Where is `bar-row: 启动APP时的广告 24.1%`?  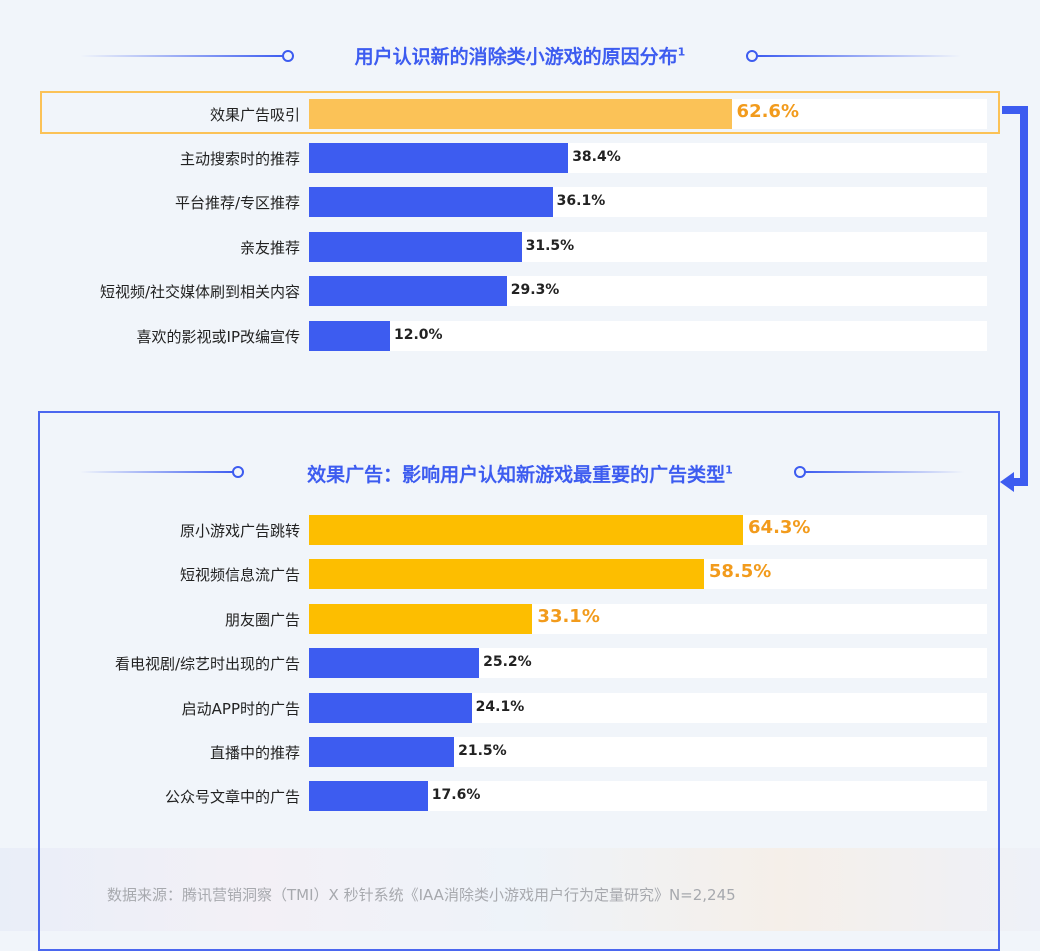 bar-row: 启动APP时的广告 24.1% is located at coordinates (520, 708).